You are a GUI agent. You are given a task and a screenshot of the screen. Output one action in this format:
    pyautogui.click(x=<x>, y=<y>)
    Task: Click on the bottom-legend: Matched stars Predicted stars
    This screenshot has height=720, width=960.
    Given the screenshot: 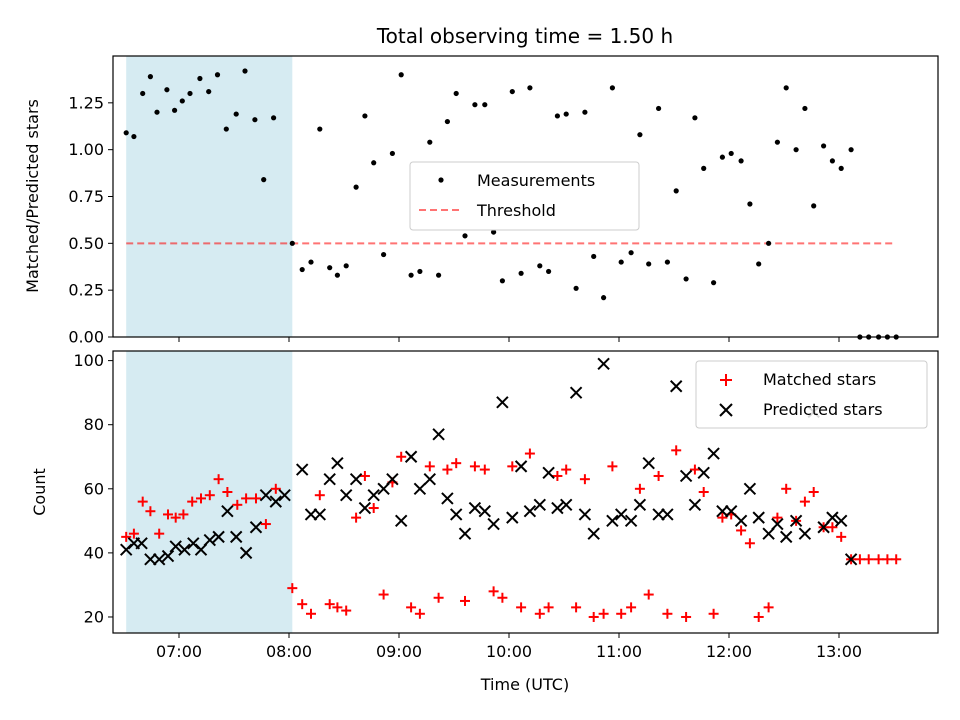 What is the action you would take?
    pyautogui.click(x=811, y=394)
    